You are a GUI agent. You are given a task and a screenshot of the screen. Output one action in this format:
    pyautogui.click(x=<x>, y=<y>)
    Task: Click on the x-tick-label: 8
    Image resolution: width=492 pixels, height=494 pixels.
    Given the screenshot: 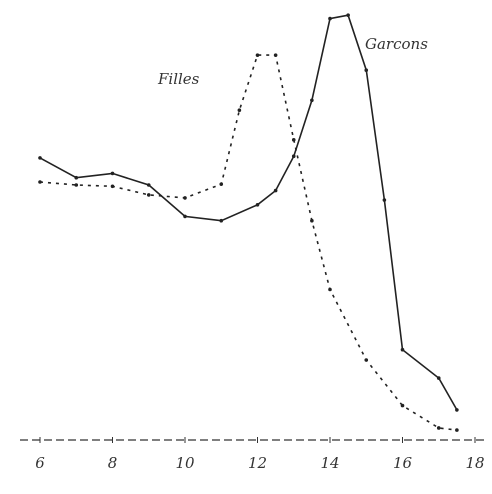 What is the action you would take?
    pyautogui.click(x=113, y=463)
    